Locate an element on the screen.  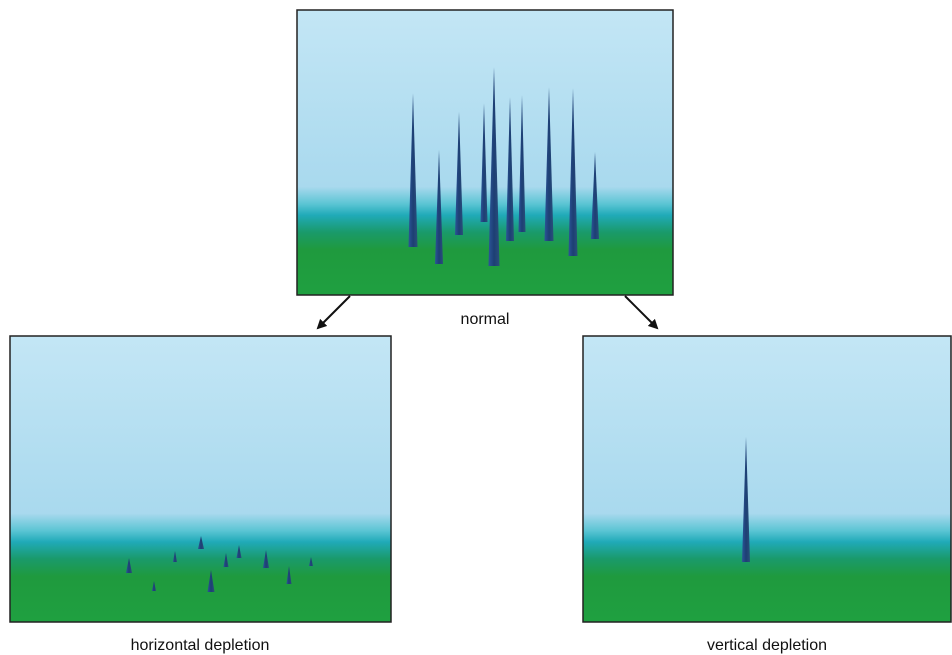
panel-label: normal is located at coordinates (485, 319).